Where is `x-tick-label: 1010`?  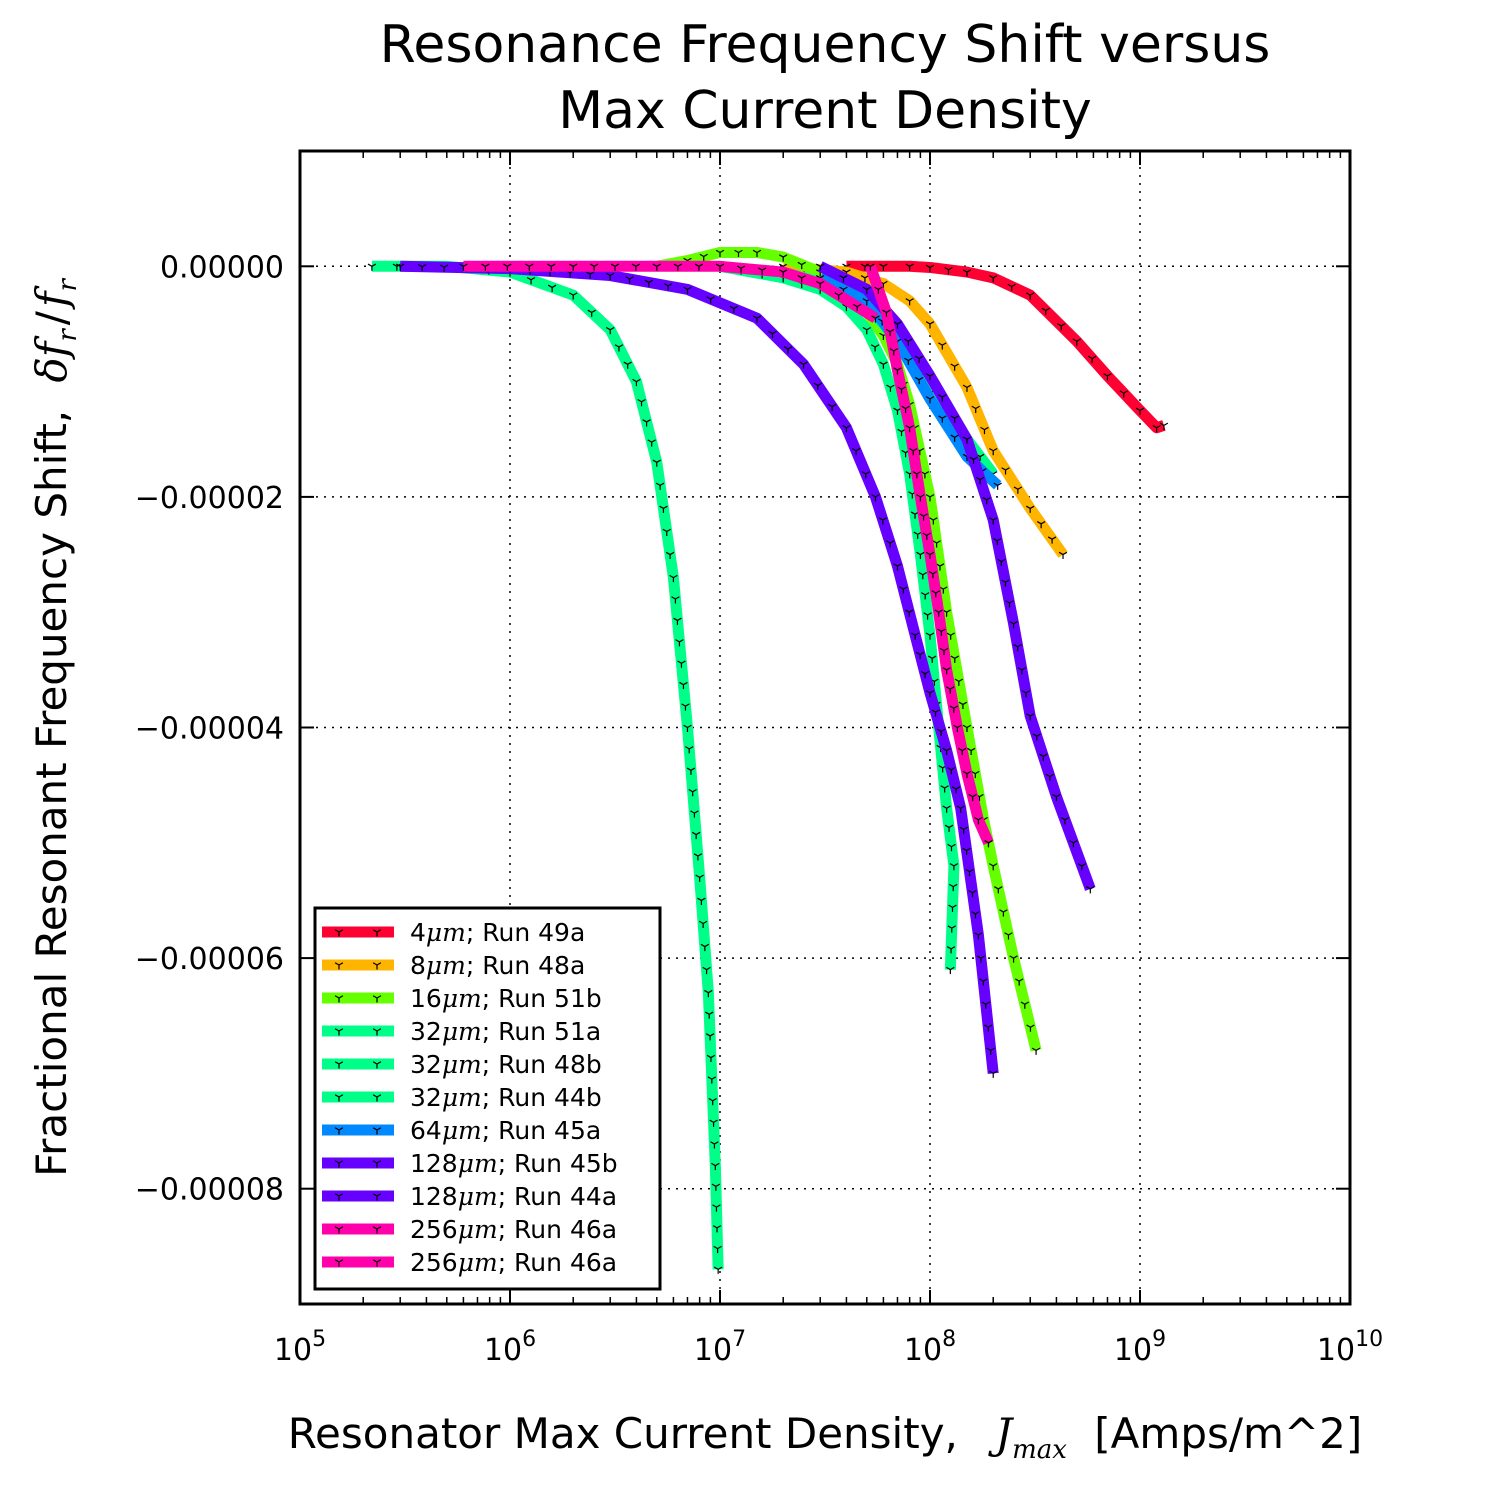 x-tick-label: 1010 is located at coordinates (1350, 1347).